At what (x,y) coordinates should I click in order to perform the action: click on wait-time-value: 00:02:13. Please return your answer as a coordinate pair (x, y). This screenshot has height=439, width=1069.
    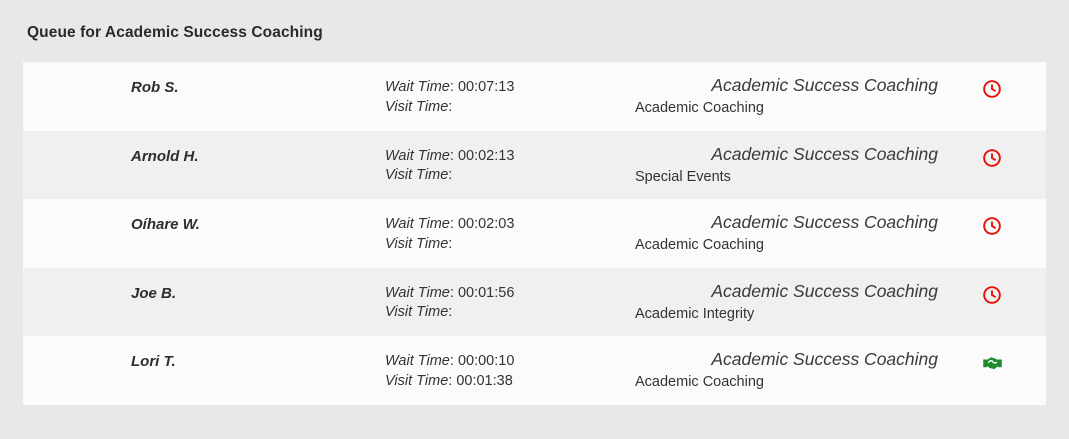
    Looking at the image, I should click on (486, 155).